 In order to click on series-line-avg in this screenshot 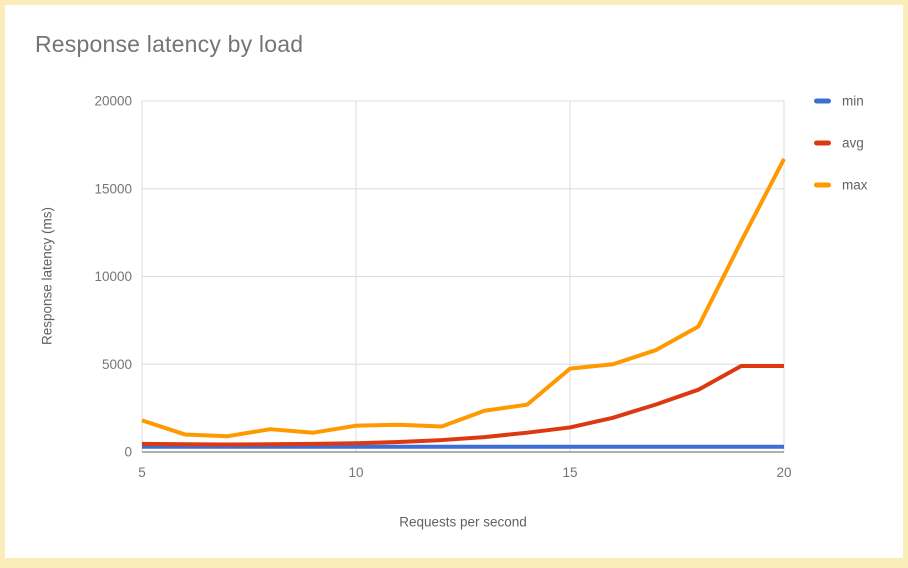, I will do `click(462, 405)`.